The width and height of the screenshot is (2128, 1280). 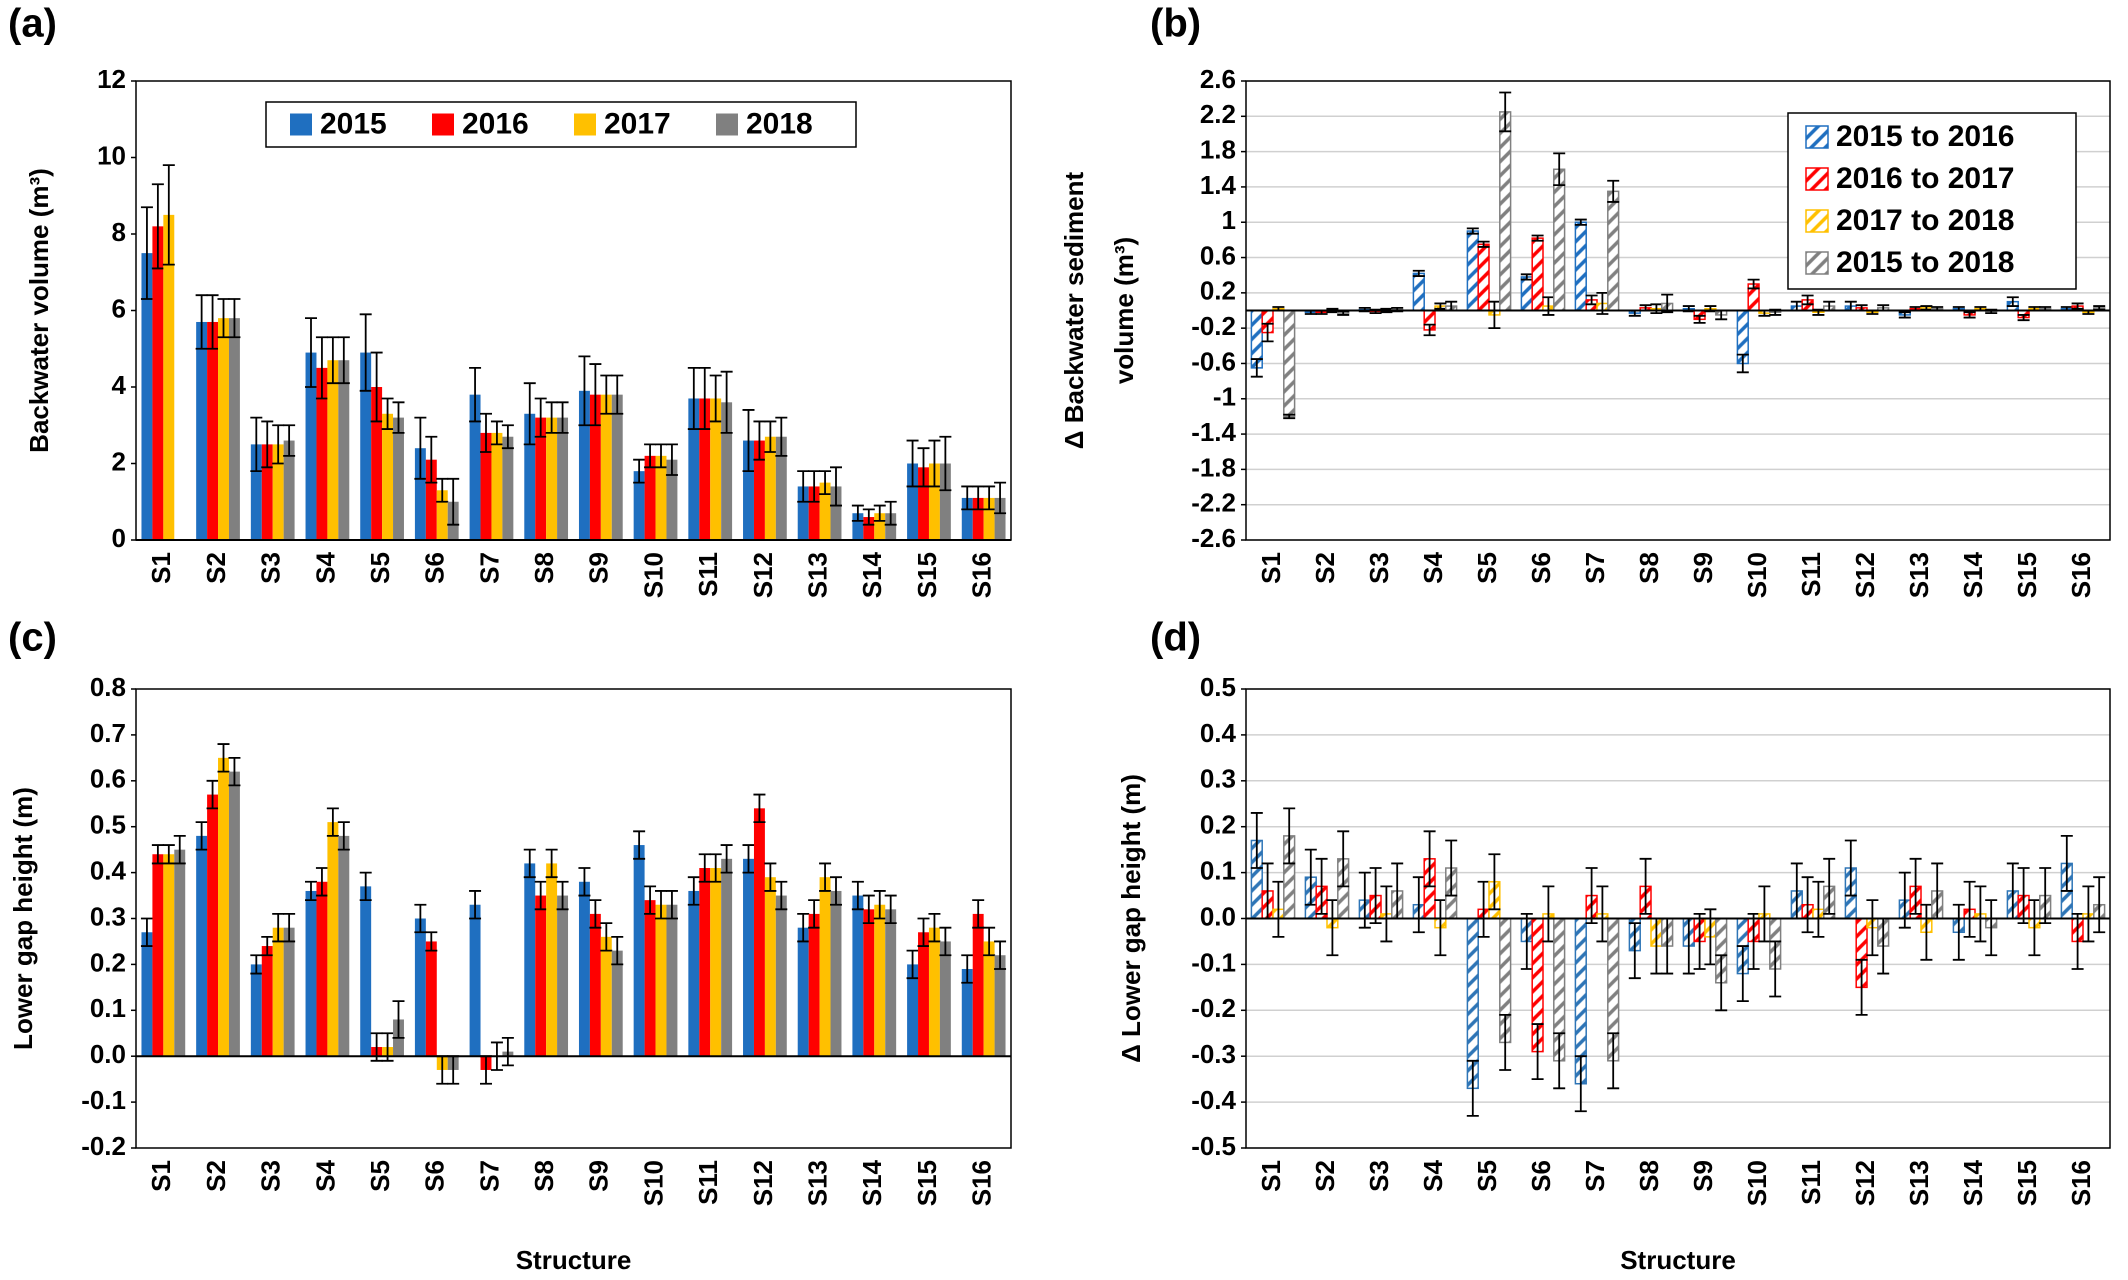 What do you see at coordinates (1074, 310) in the screenshot?
I see `y-axis-label: Δ Backwater sediment` at bounding box center [1074, 310].